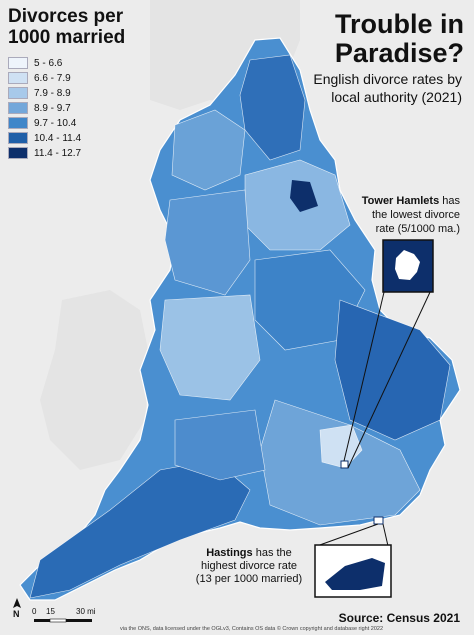  Describe the element at coordinates (67, 37) in the screenshot. I see `legend-title-line-2: 1000 married` at that location.